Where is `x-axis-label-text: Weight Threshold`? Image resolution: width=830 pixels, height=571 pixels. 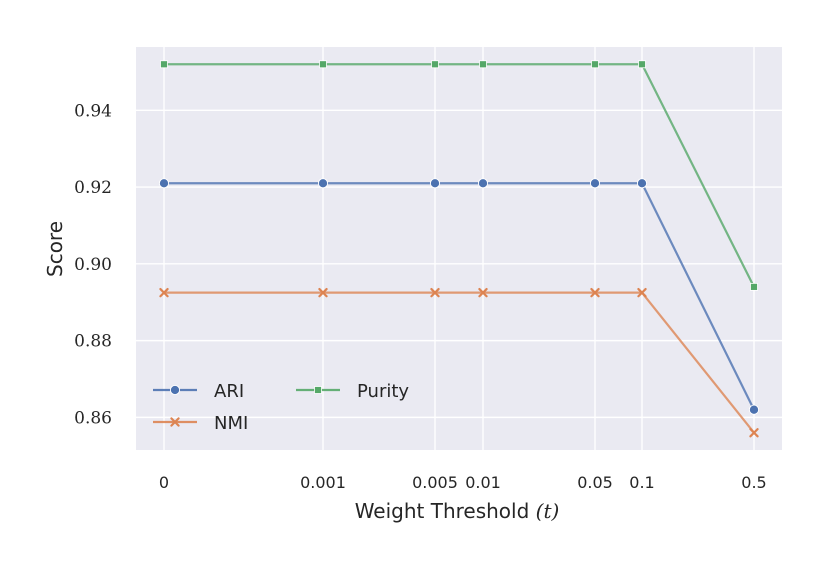
x-axis-label-text: Weight Threshold is located at coordinates (445, 511).